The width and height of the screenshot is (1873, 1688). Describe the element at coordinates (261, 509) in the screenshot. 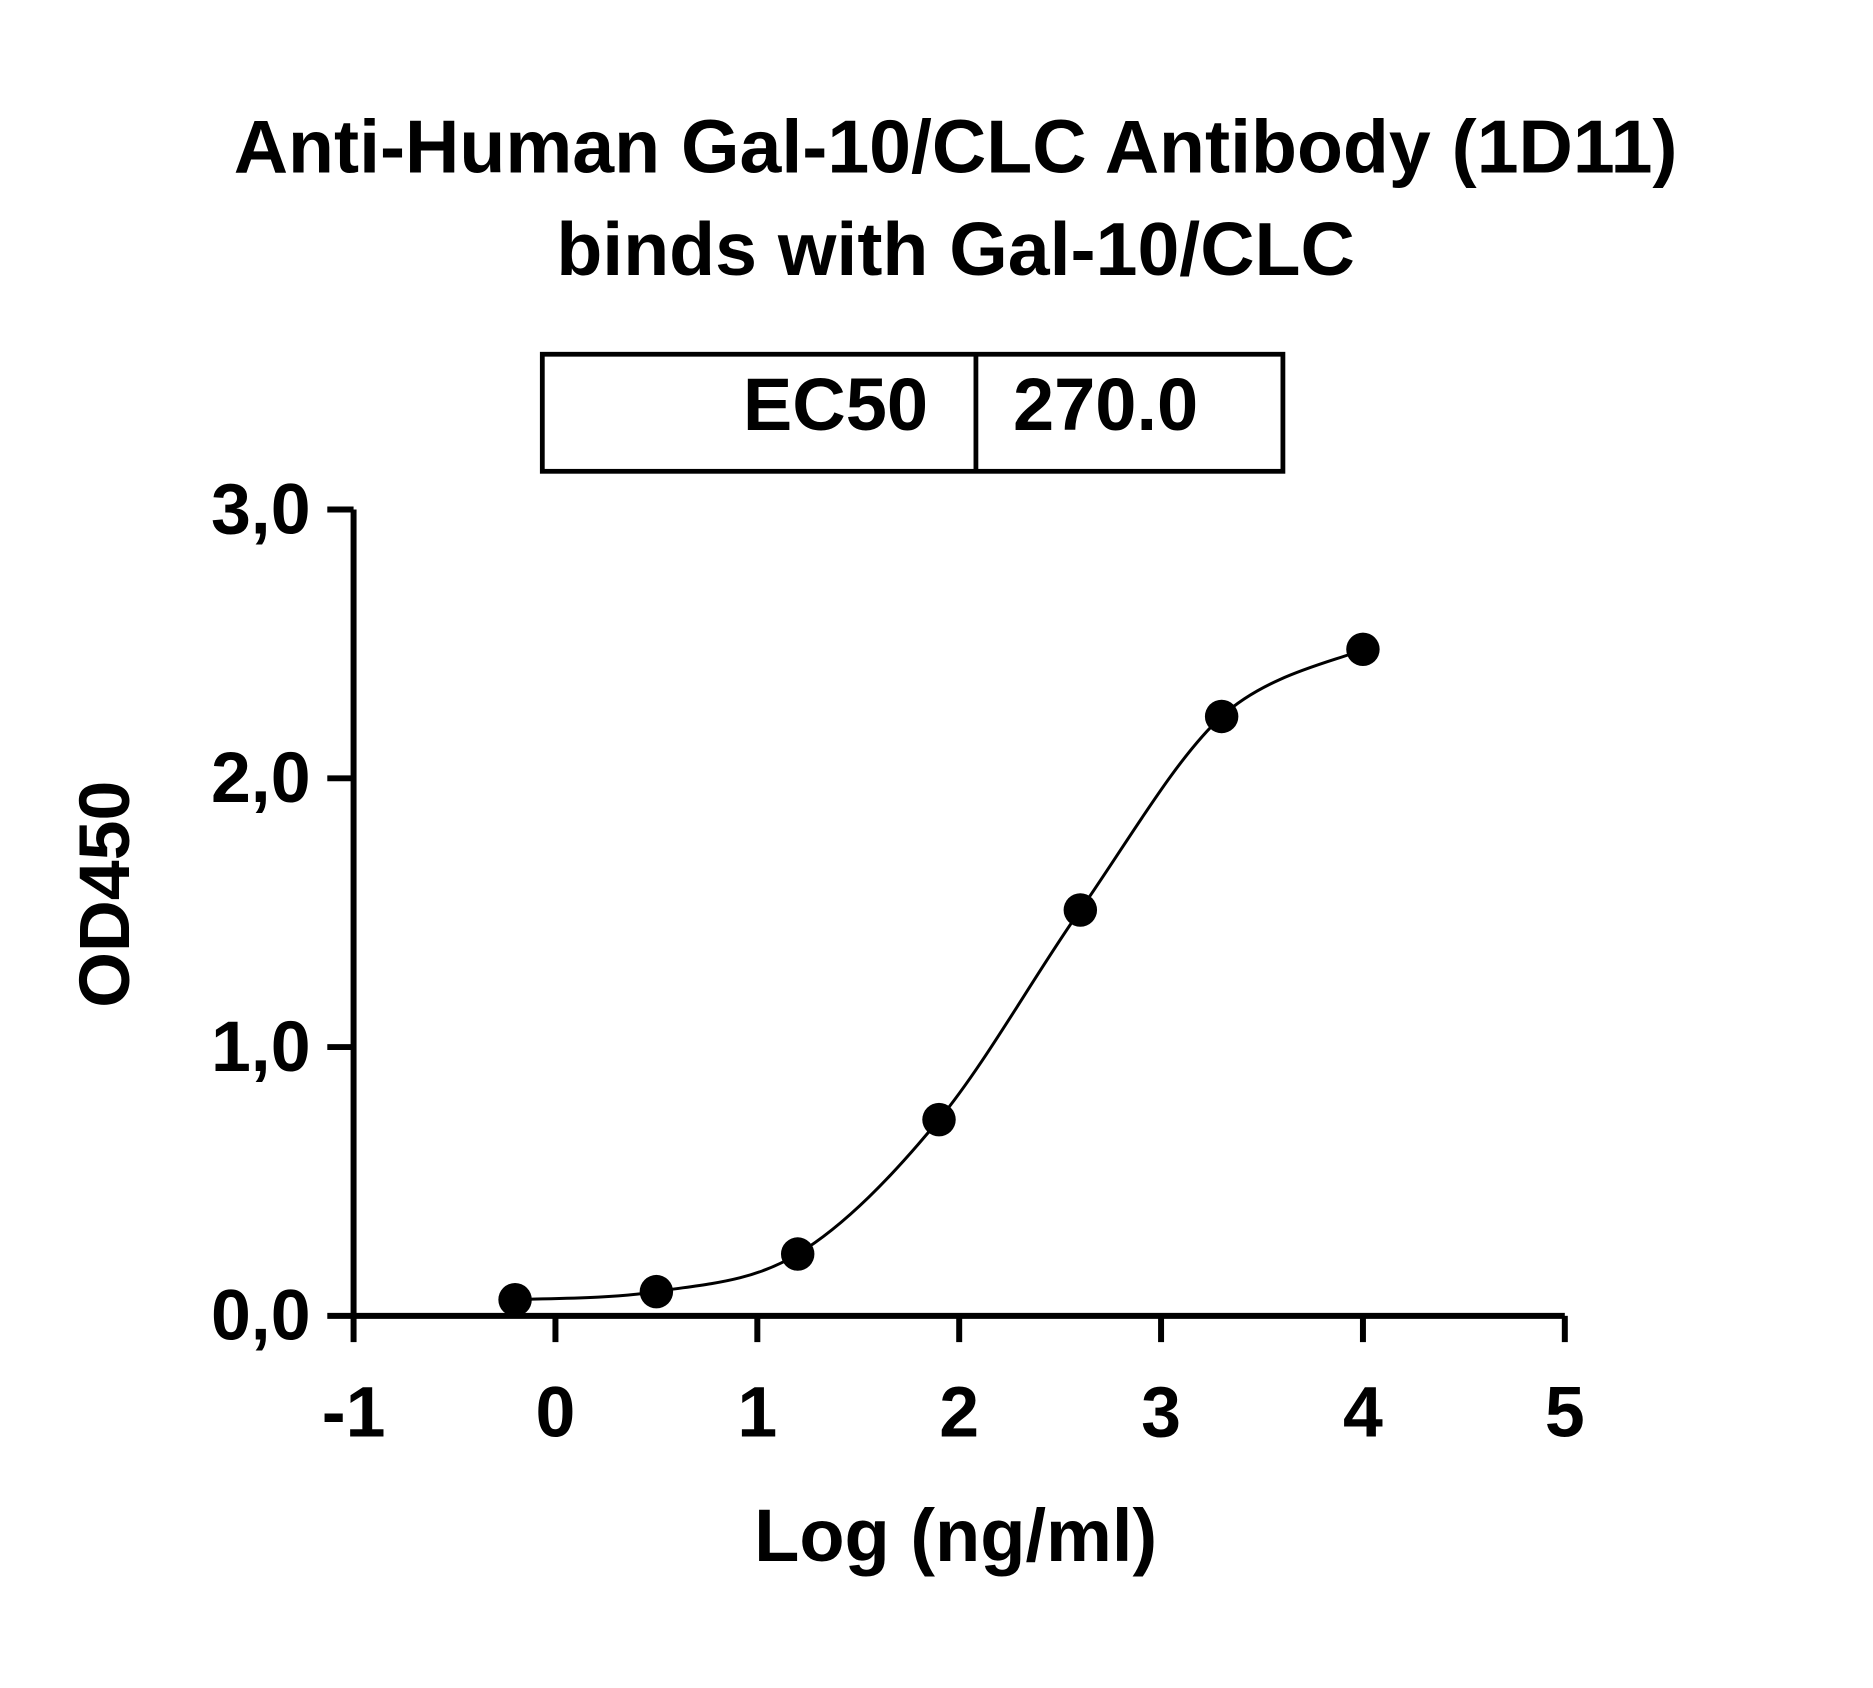

I see `y-tick-label: 3,0` at that location.